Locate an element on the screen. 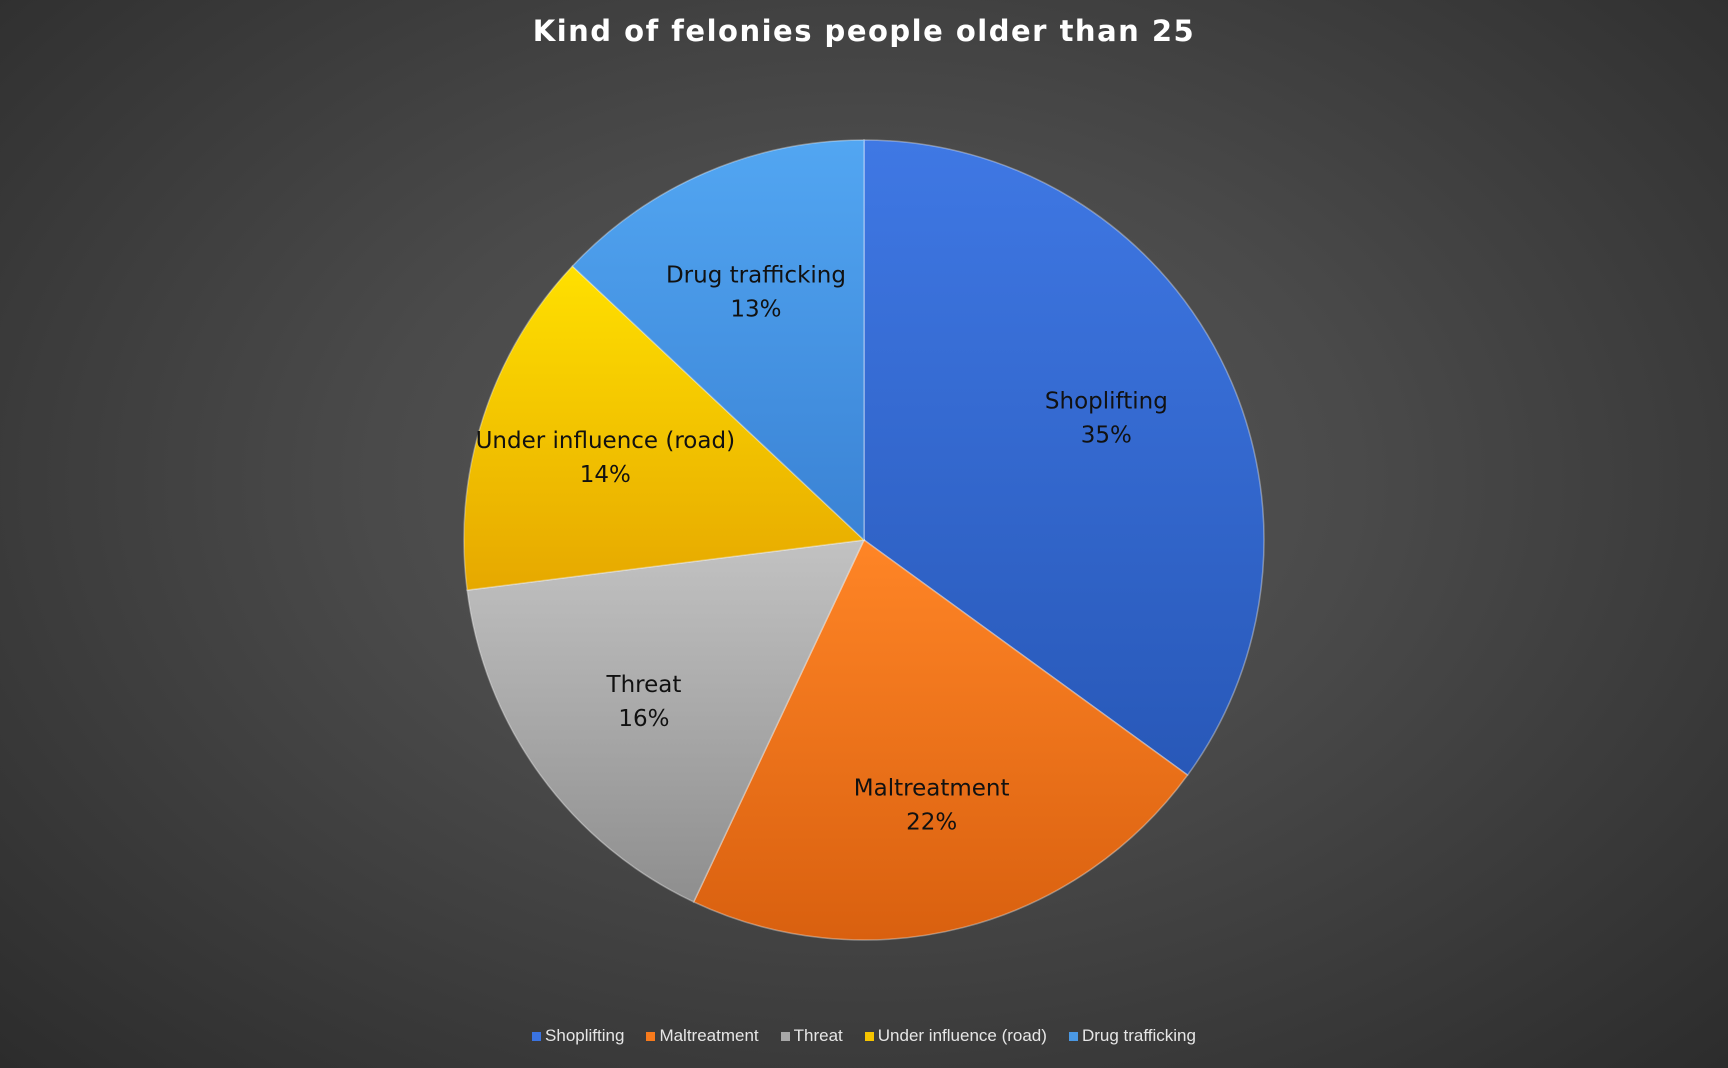  slice-label-under-influence-road: Under influence (road) is located at coordinates (605, 441).